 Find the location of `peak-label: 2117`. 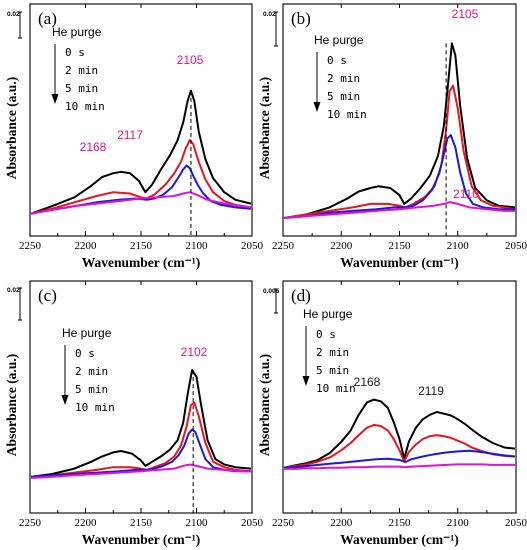

peak-label: 2117 is located at coordinates (130, 135).